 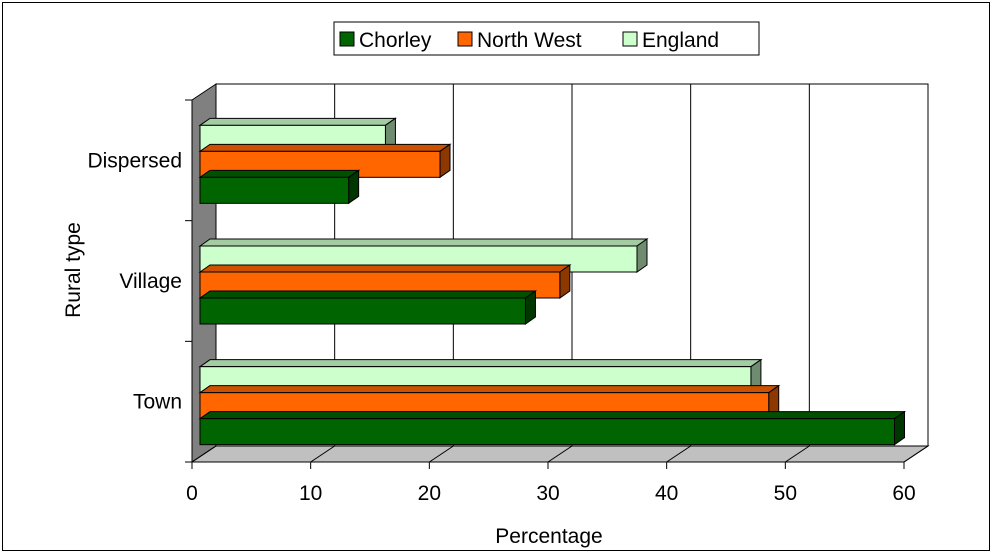 I want to click on x-tick-label: 20, so click(x=429, y=493).